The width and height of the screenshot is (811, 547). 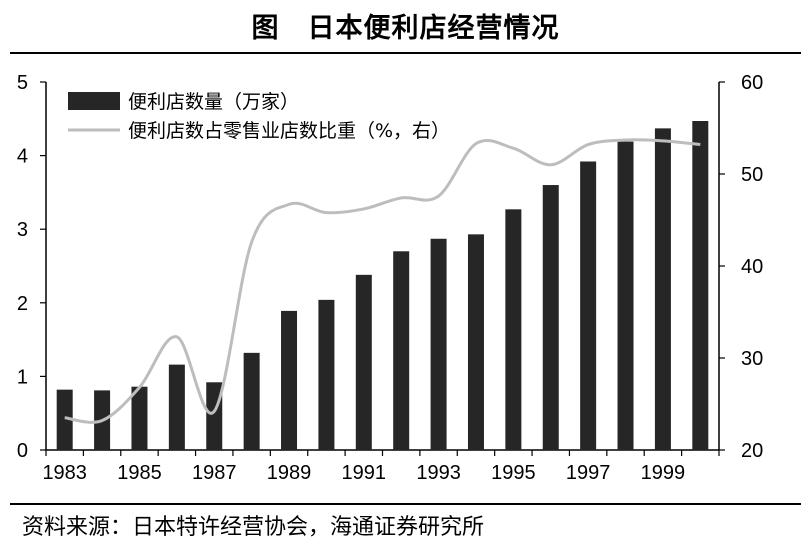 What do you see at coordinates (253, 527) in the screenshot?
I see `source-note: 资料来源：日本特许经营协会，海通证券研究所` at bounding box center [253, 527].